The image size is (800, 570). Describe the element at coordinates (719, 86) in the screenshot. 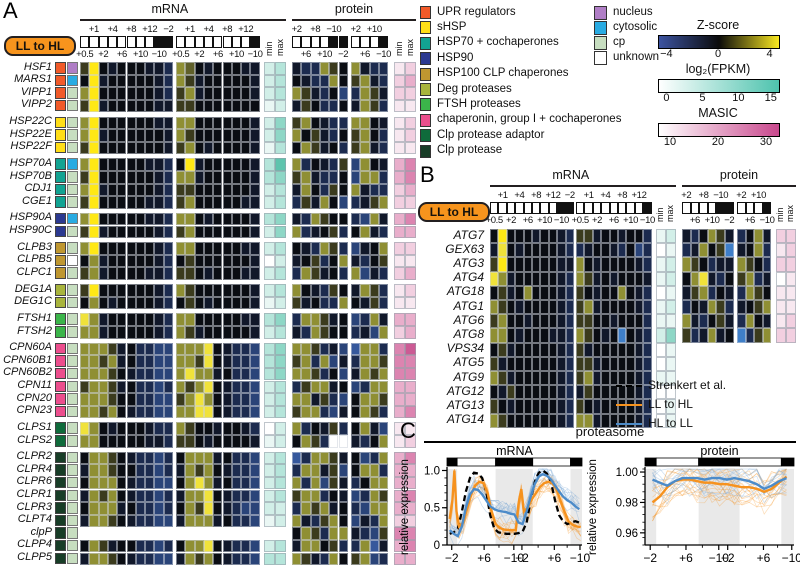

I see `fpkm-colorbar` at that location.